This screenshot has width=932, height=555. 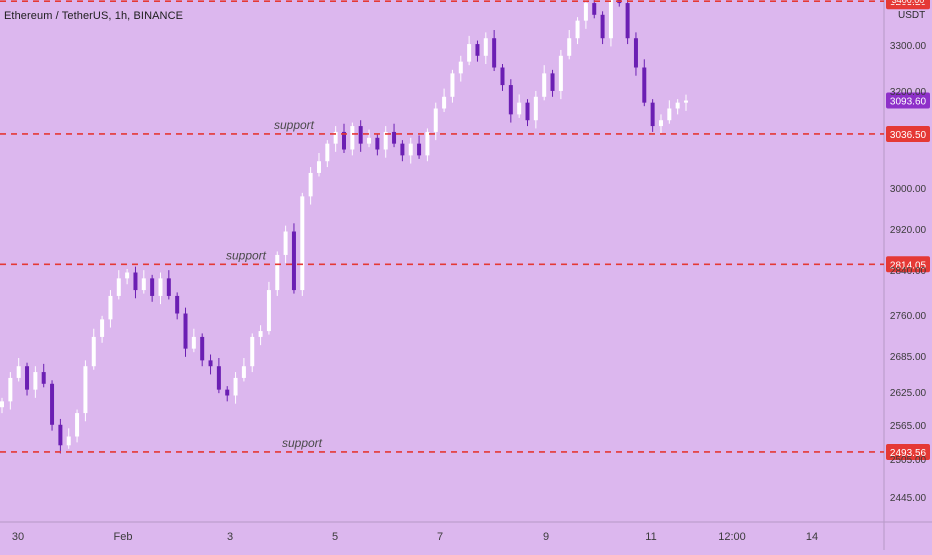 I want to click on price-tick-label: 2685.00, so click(x=908, y=357).